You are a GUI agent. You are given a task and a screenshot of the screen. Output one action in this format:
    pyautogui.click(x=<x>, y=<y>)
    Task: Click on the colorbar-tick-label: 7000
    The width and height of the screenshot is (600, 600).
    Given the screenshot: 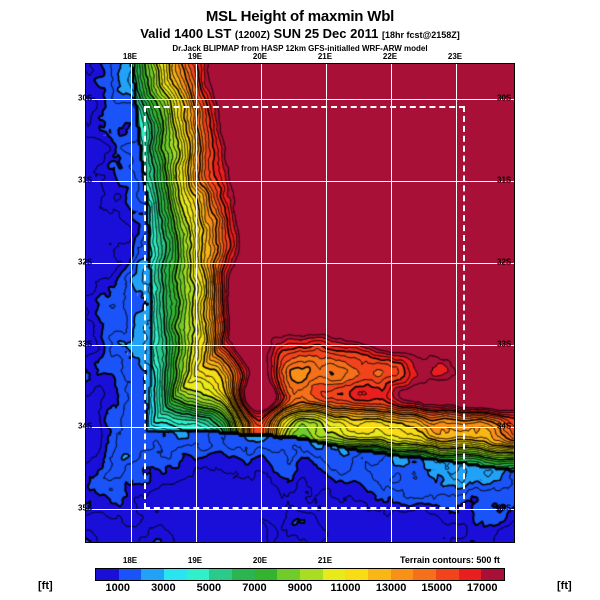 What is the action you would take?
    pyautogui.click(x=254, y=588)
    